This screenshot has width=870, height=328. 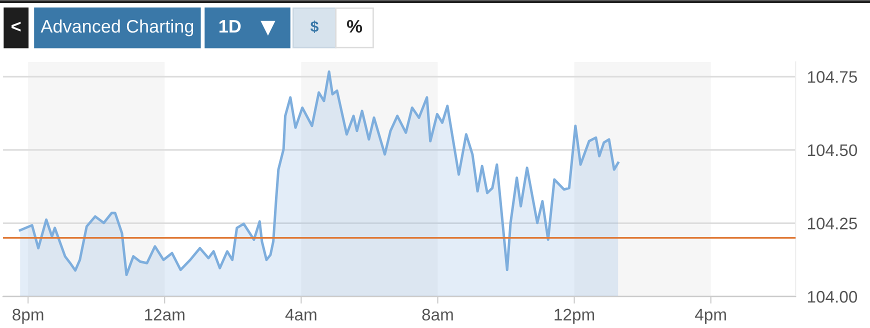 What do you see at coordinates (833, 296) in the screenshot?
I see `y-tick-label: 104.00` at bounding box center [833, 296].